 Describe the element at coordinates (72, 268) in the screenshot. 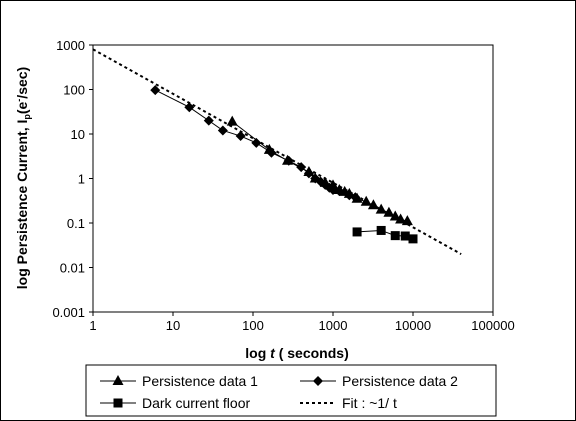

I see `y-tick-label: 0.01` at that location.